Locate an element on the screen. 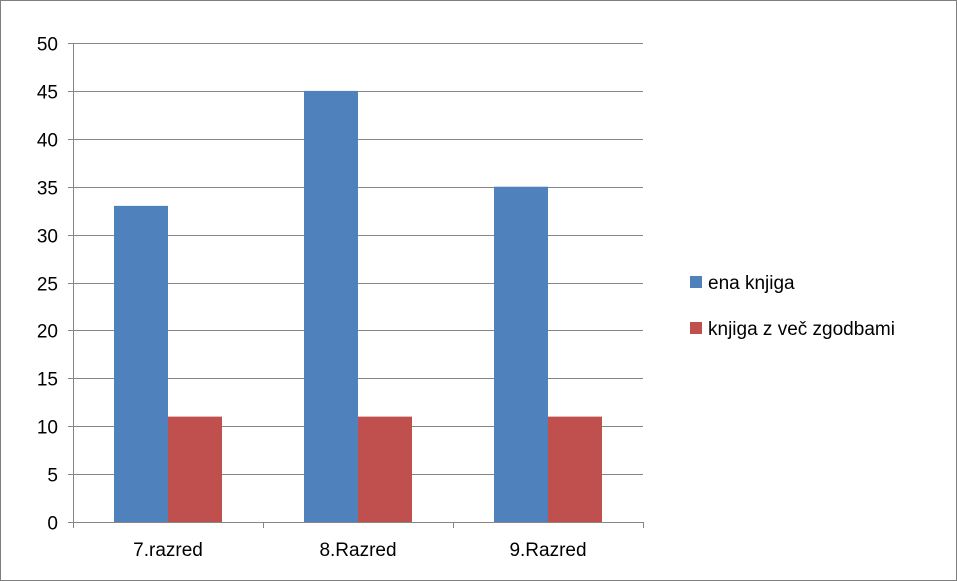 Image resolution: width=957 pixels, height=581 pixels. y-tick-label: 50 is located at coordinates (47, 45).